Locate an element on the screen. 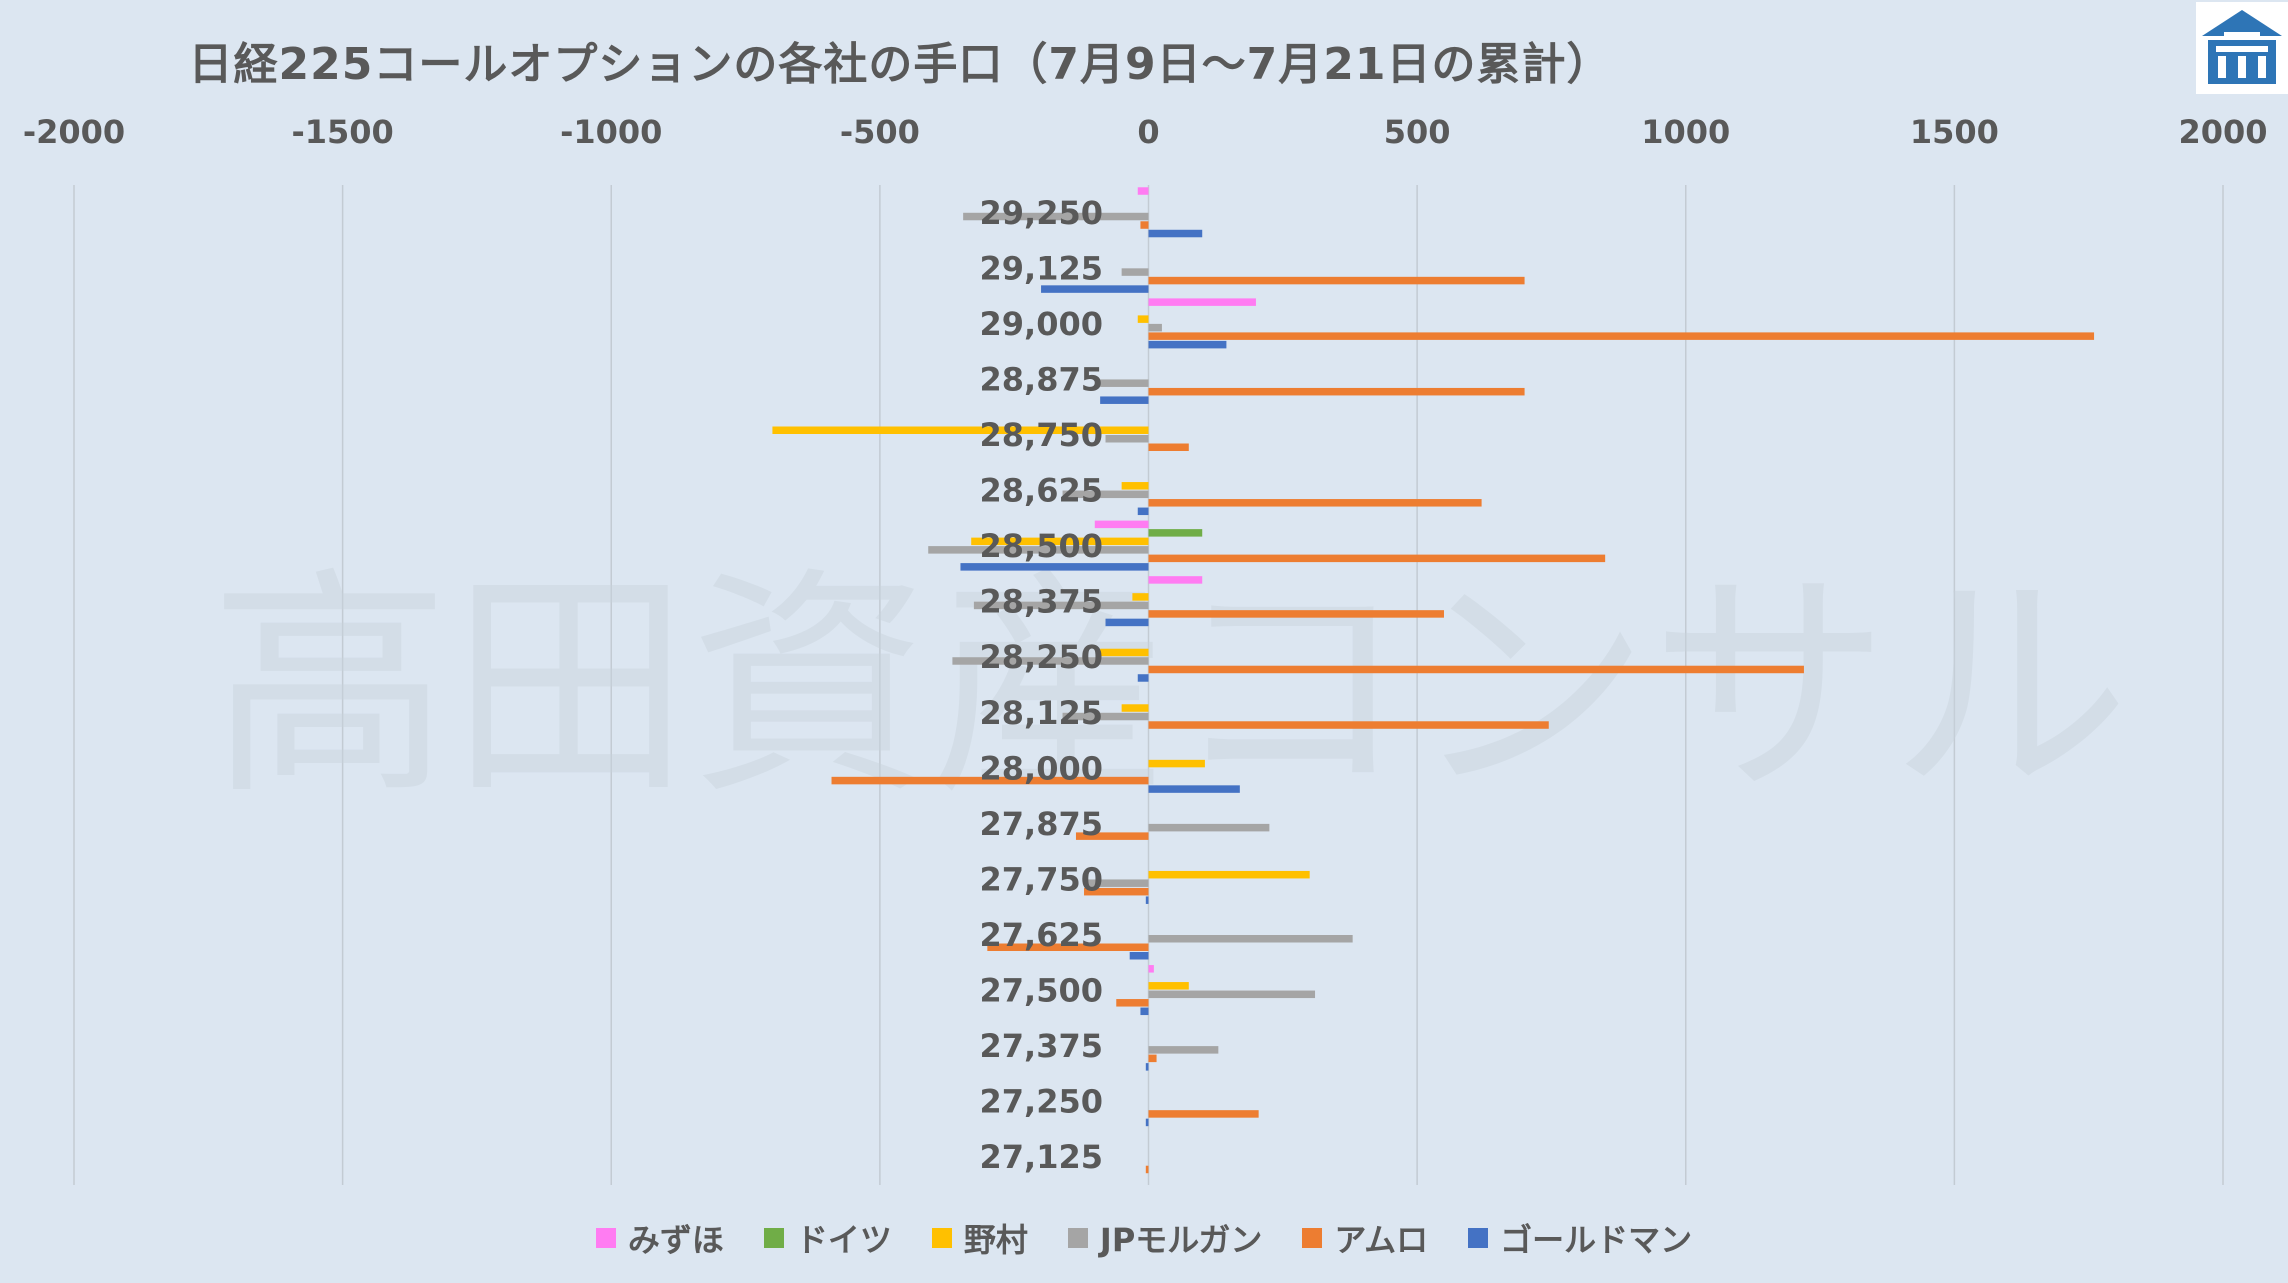  legend-item: アムロ is located at coordinates (1365, 1238).